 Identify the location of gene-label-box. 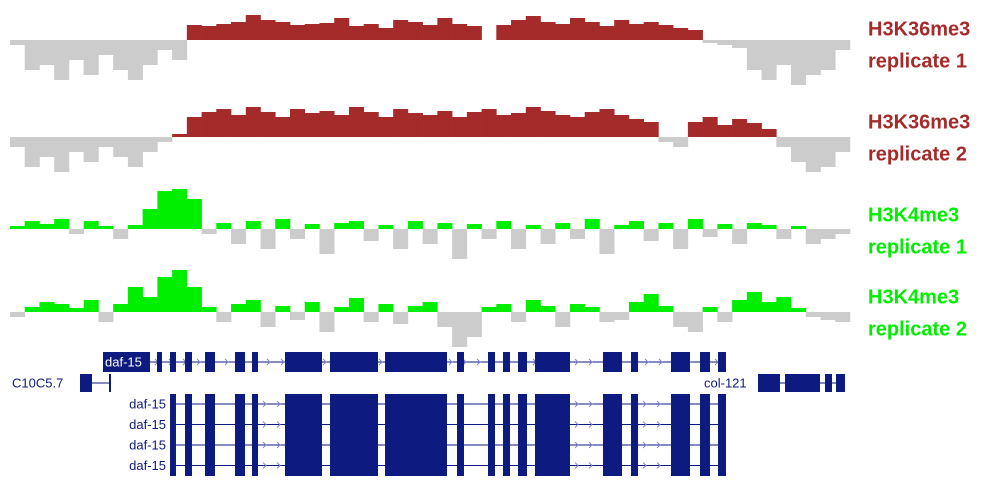
(126, 362).